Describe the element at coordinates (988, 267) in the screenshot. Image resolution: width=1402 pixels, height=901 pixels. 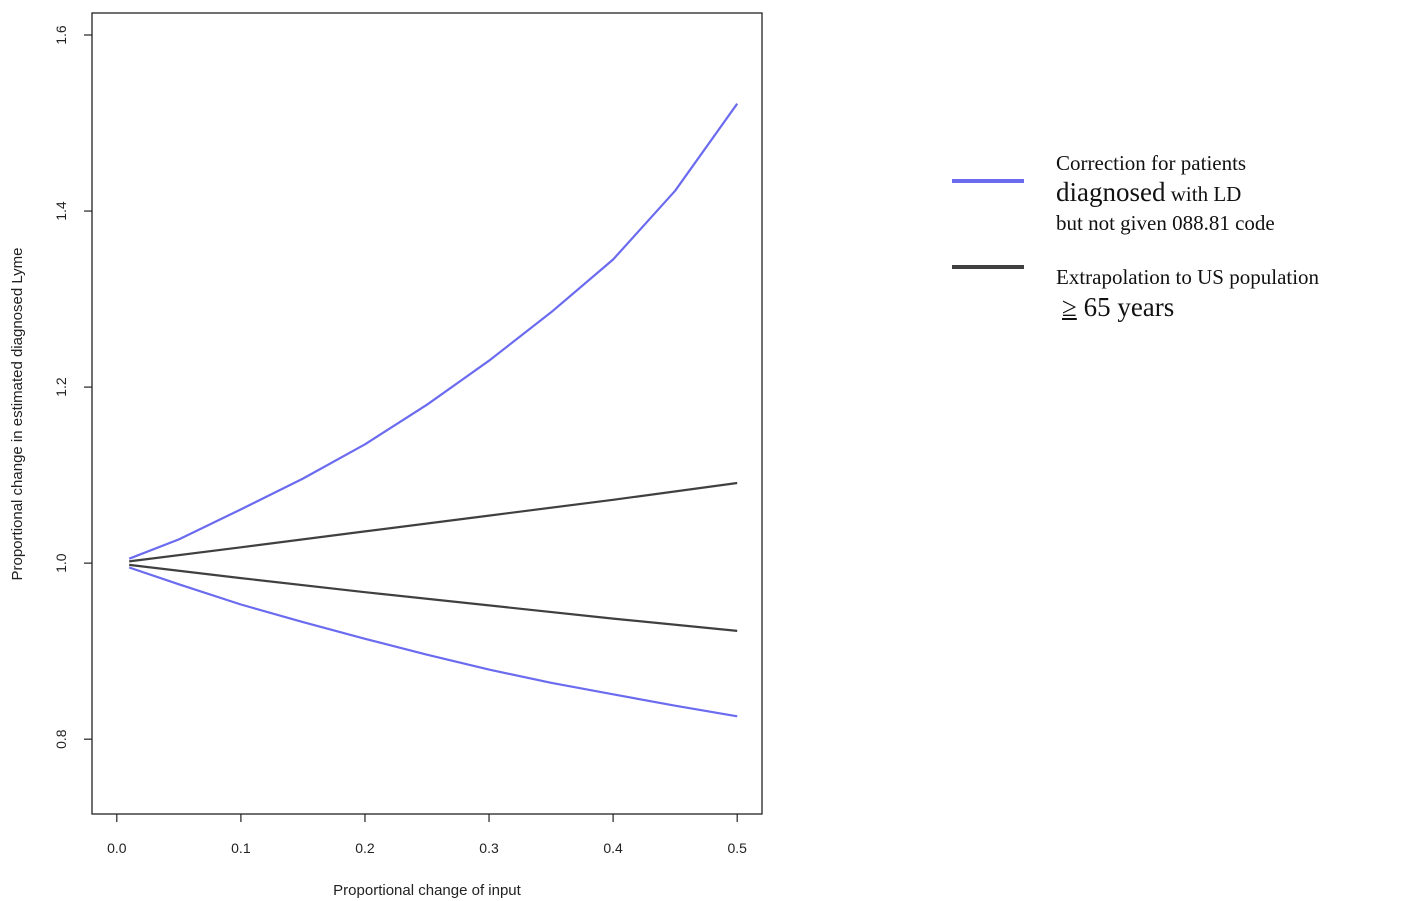
I see `legend-swatch-extrapolation` at that location.